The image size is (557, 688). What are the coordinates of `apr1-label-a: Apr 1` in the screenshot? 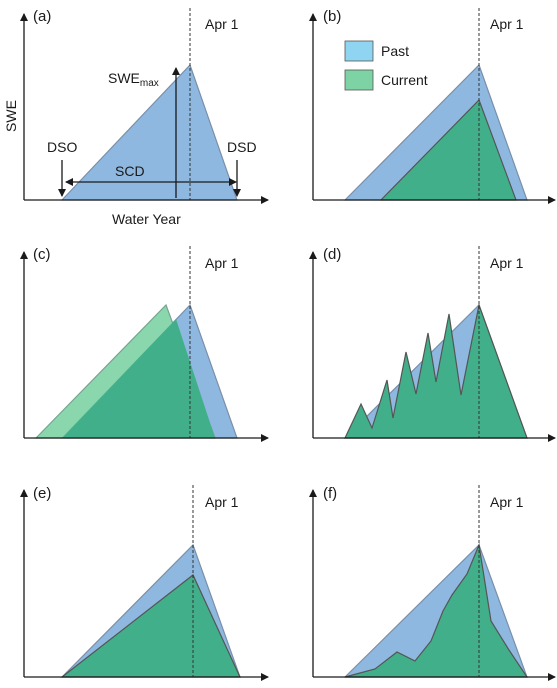 It's located at (222, 24).